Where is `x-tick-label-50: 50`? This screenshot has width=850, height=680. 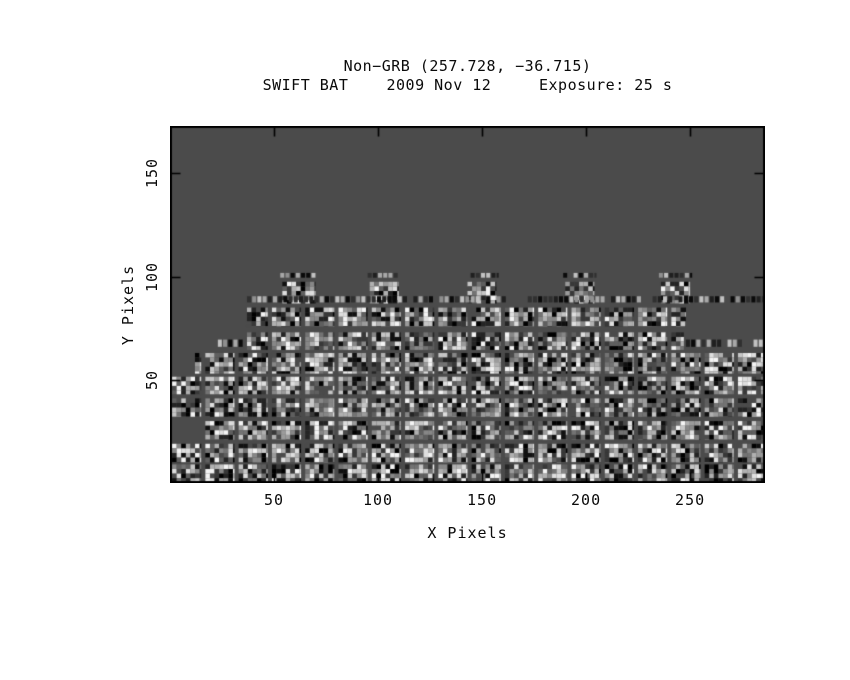
x-tick-label-50: 50 is located at coordinates (274, 500).